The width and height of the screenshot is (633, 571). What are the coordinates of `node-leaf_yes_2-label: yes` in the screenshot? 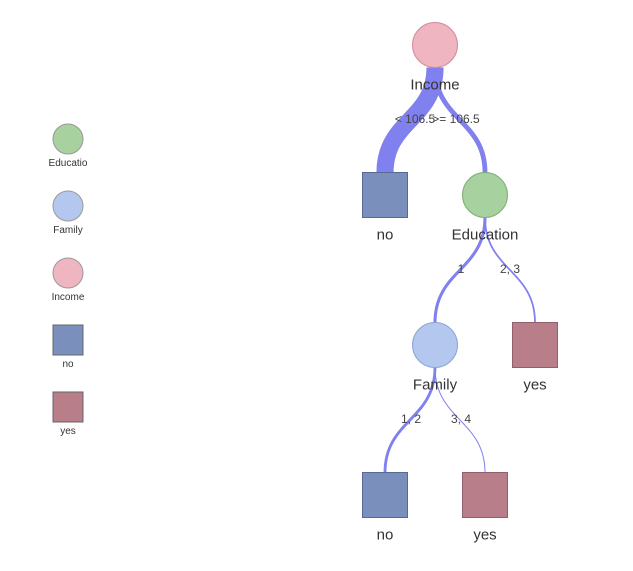 It's located at (484, 535).